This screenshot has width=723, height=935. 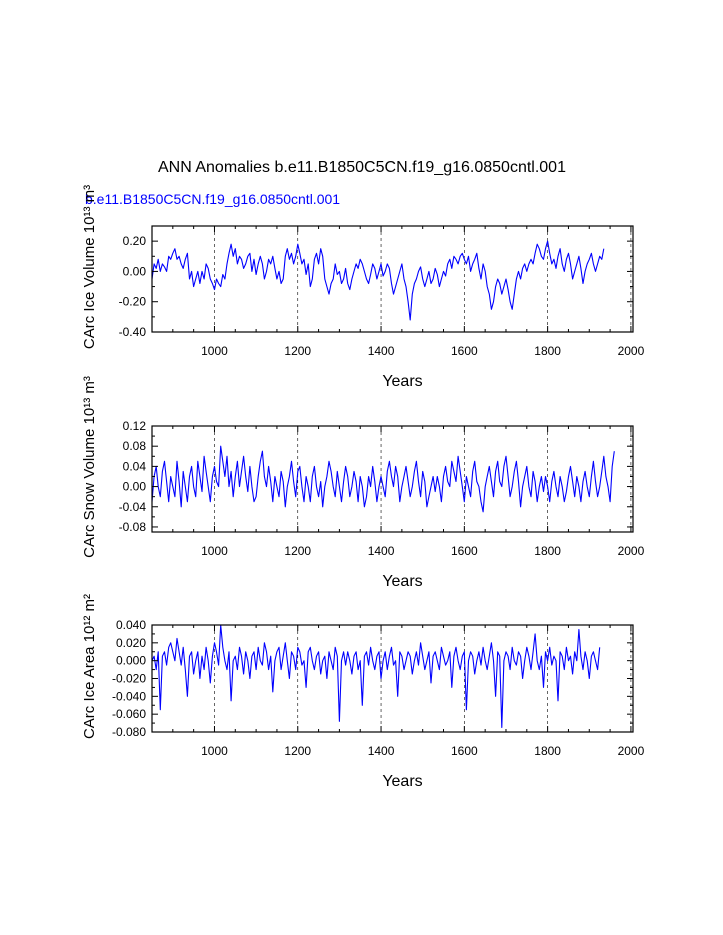 I want to click on y-tick-label: -0.040, so click(x=129, y=696).